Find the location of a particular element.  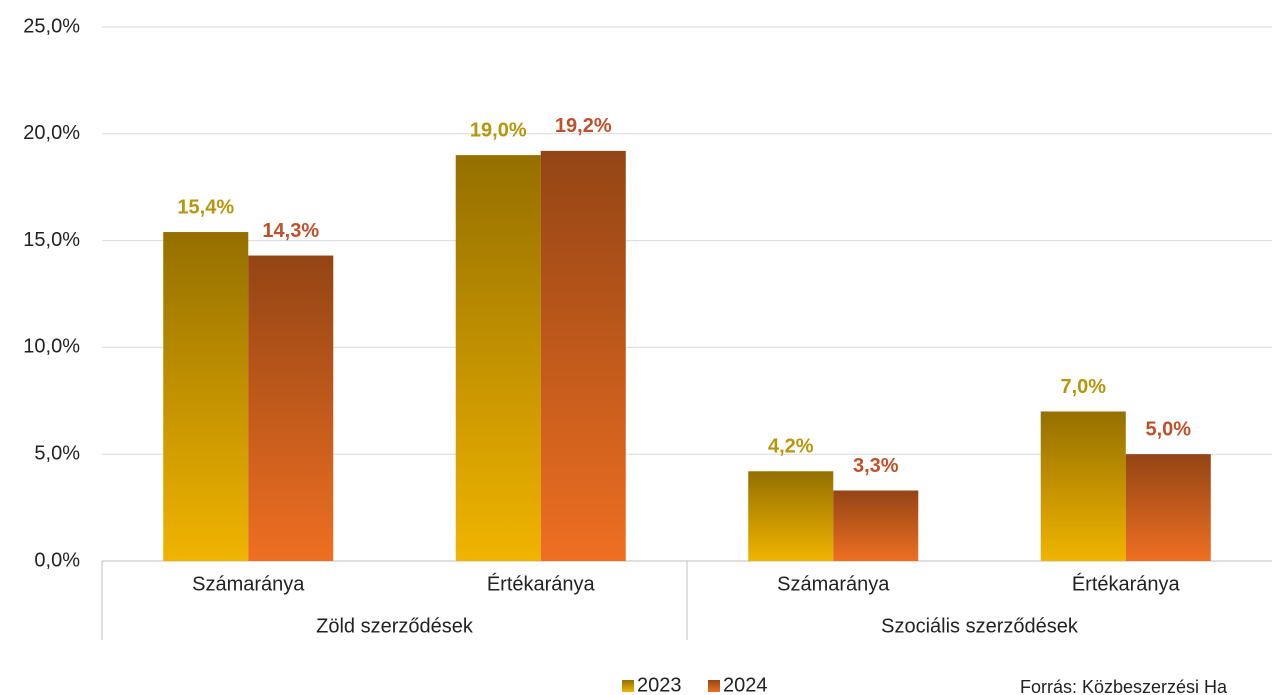

group-label: Zöld szerződések is located at coordinates (395, 626).